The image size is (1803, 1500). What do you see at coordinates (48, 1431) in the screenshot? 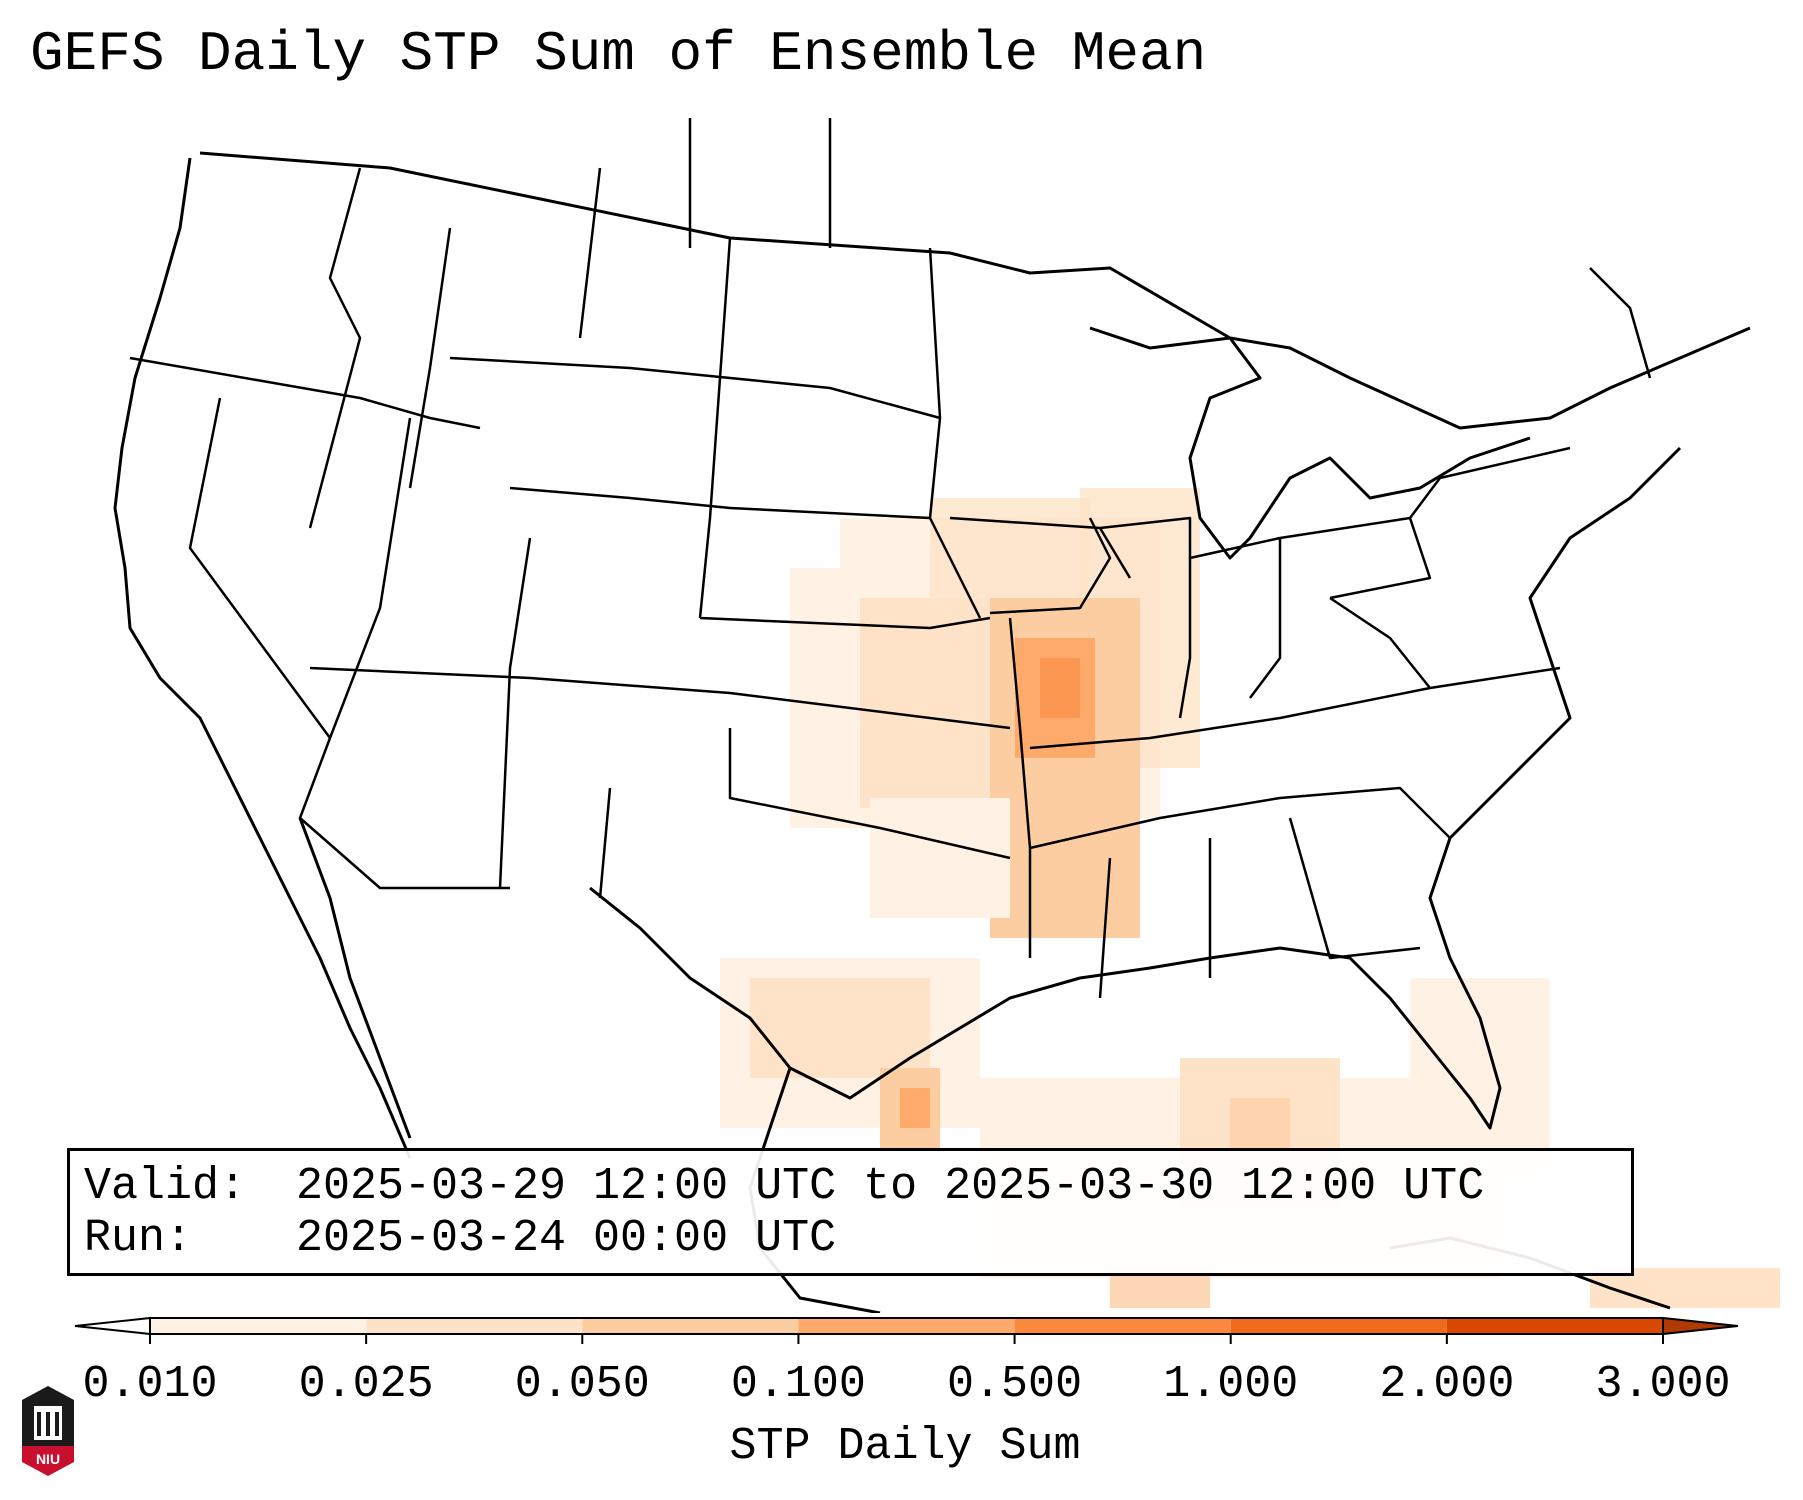
I see `niu-logo: NIU` at bounding box center [48, 1431].